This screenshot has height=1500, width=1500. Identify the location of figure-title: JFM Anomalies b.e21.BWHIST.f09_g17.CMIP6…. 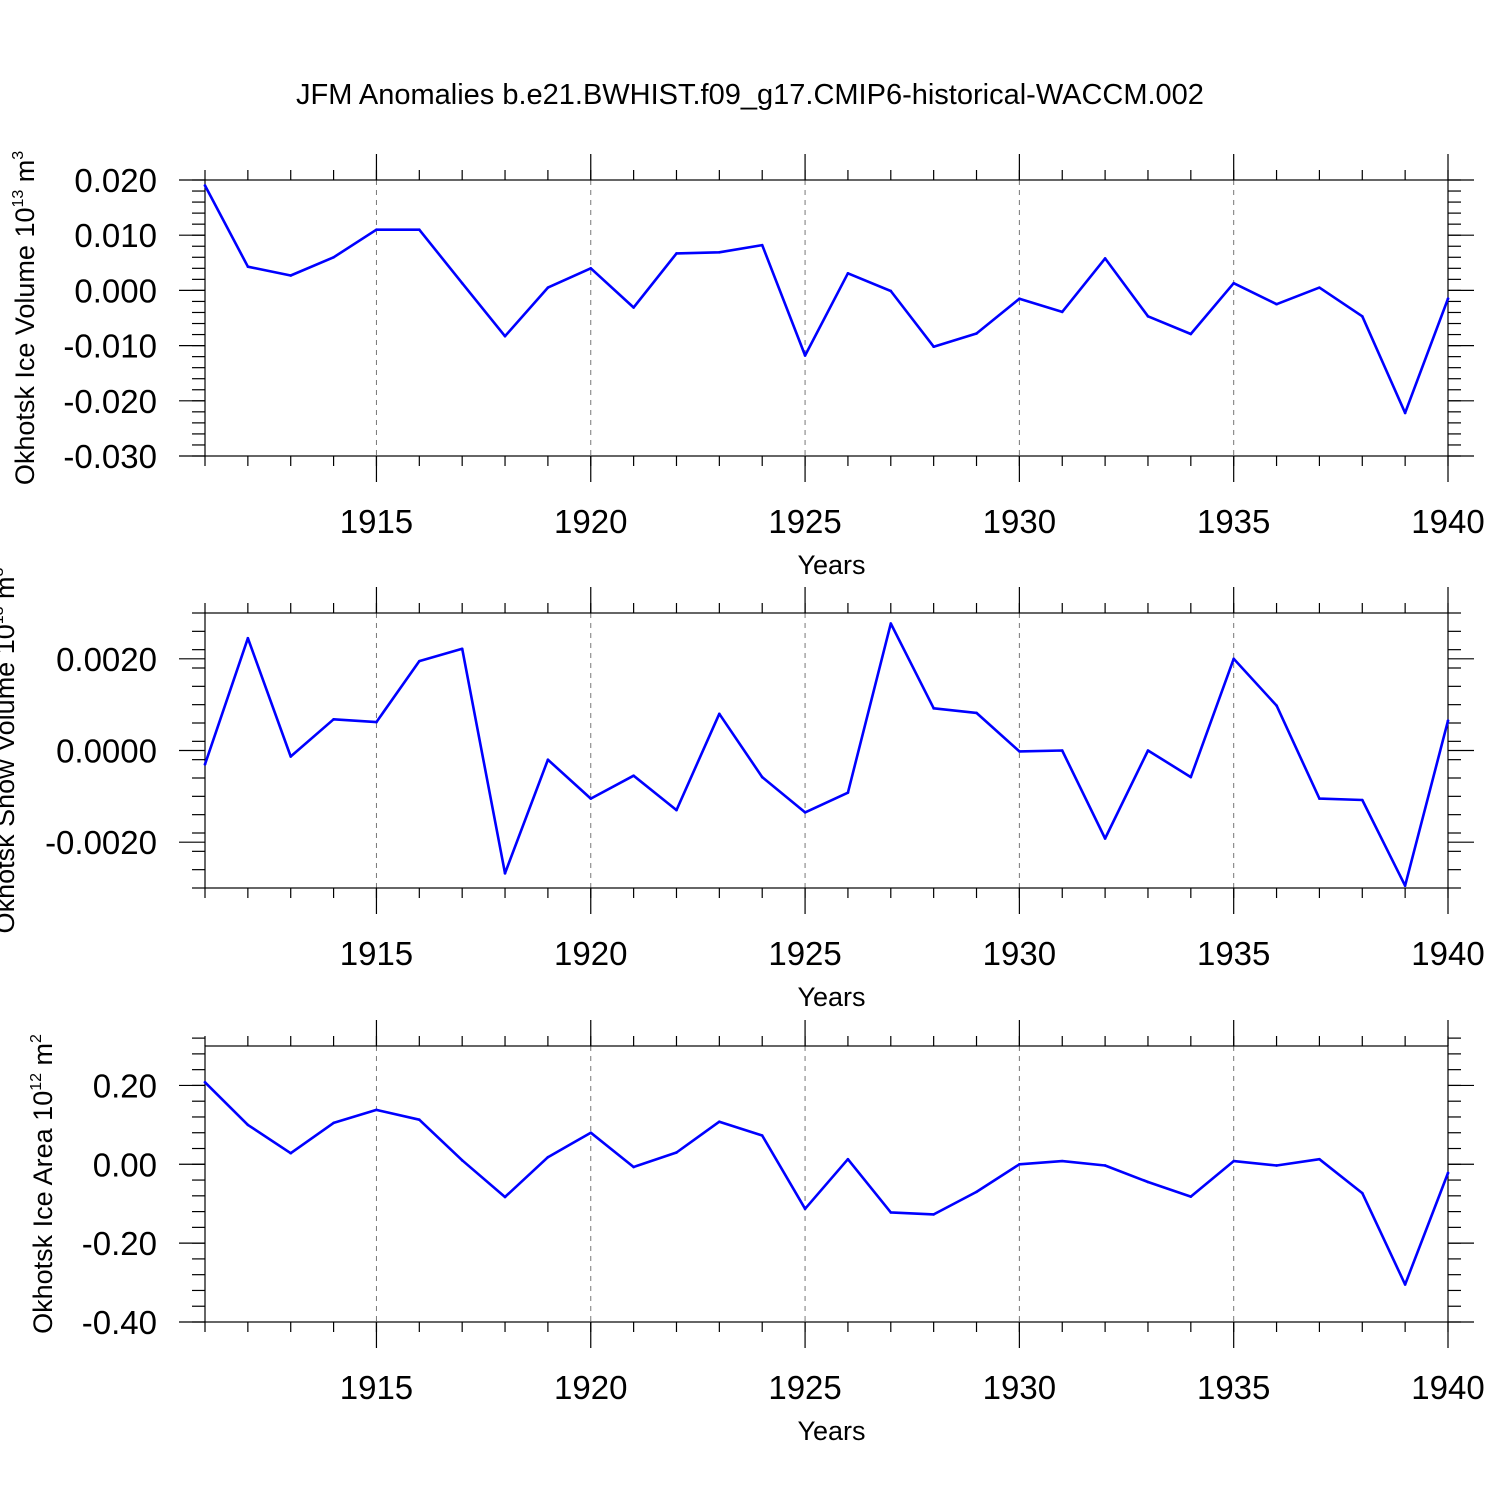
(750, 95).